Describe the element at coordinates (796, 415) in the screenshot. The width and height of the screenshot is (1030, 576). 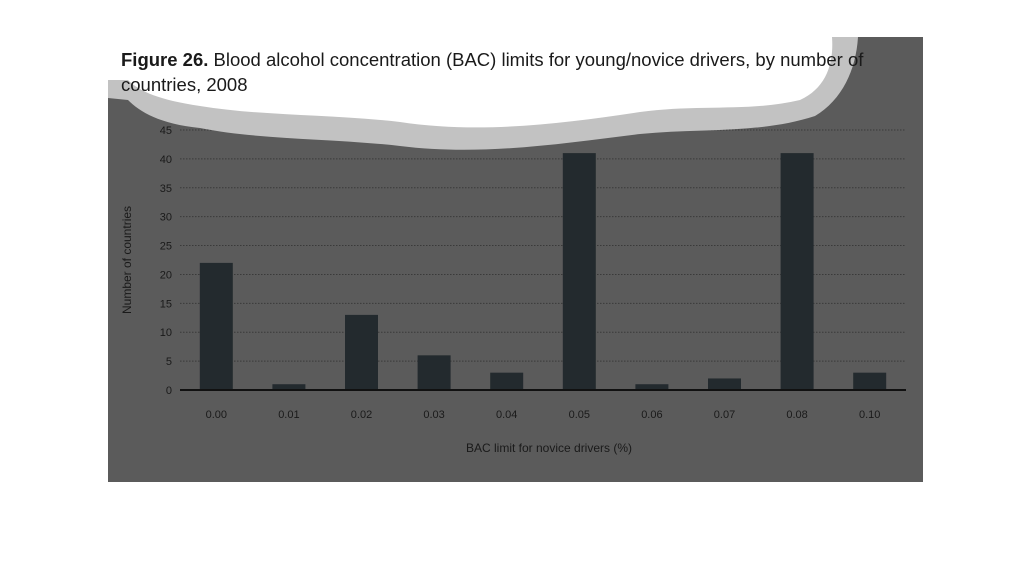
I see `x-tick-label: 0.08` at that location.